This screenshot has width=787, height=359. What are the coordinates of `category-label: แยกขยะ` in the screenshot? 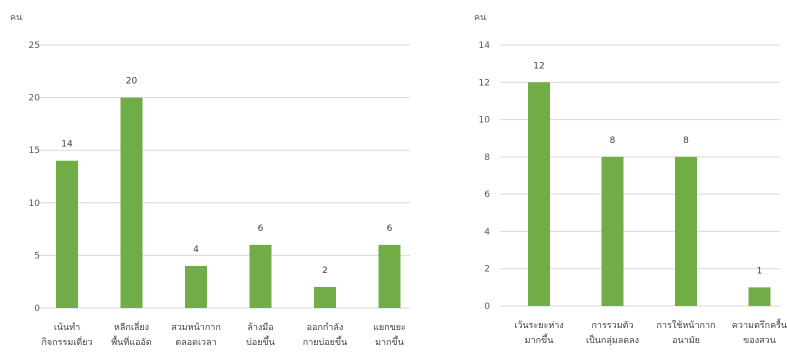 It's located at (389, 328).